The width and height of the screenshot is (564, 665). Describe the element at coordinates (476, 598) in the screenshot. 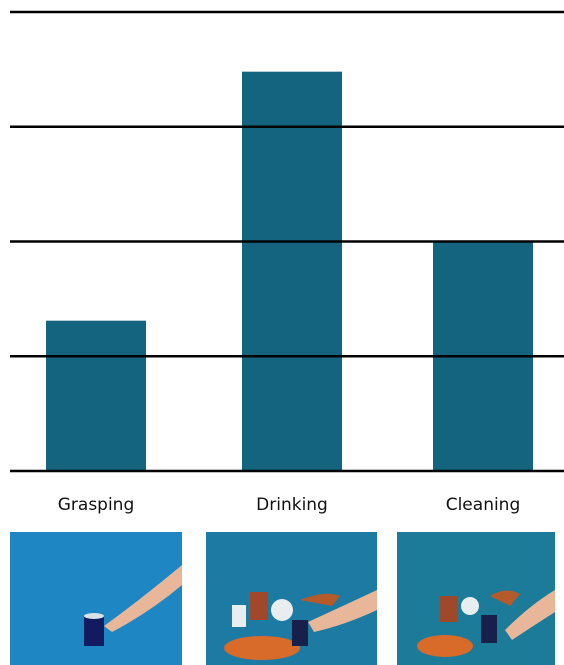

I see `photo-cleaning` at that location.